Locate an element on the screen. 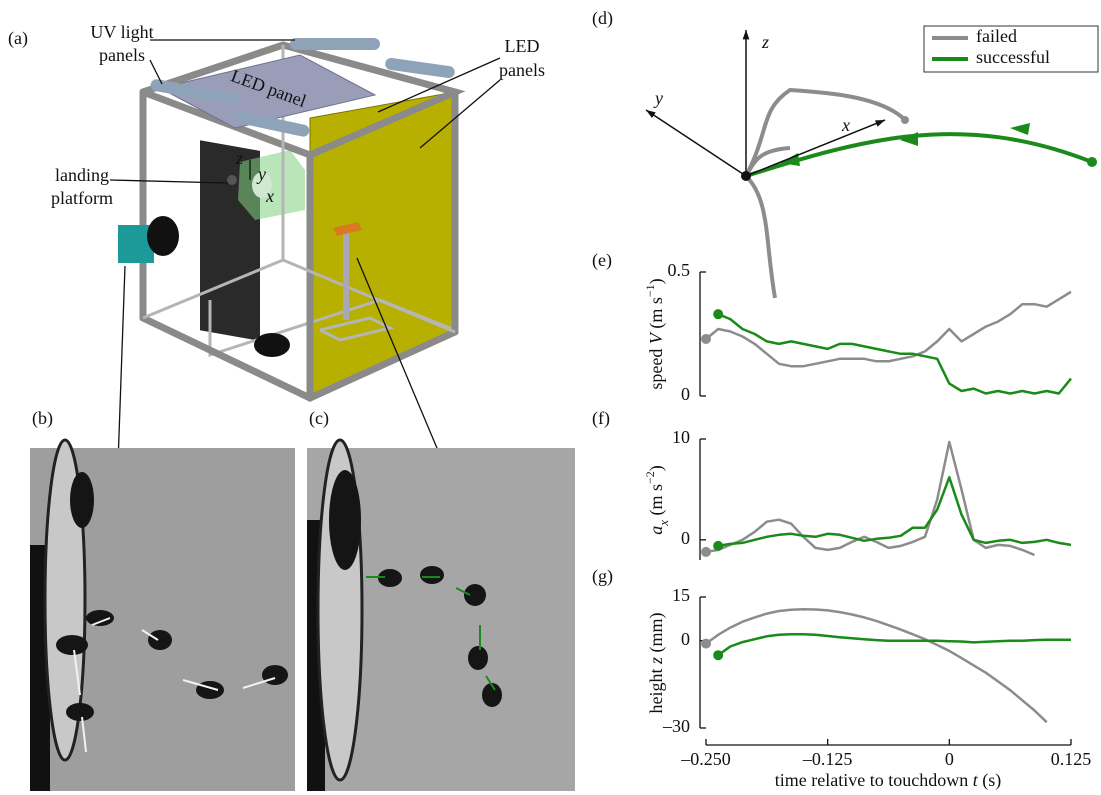  trajectory-sketch is located at coordinates (919, 193).